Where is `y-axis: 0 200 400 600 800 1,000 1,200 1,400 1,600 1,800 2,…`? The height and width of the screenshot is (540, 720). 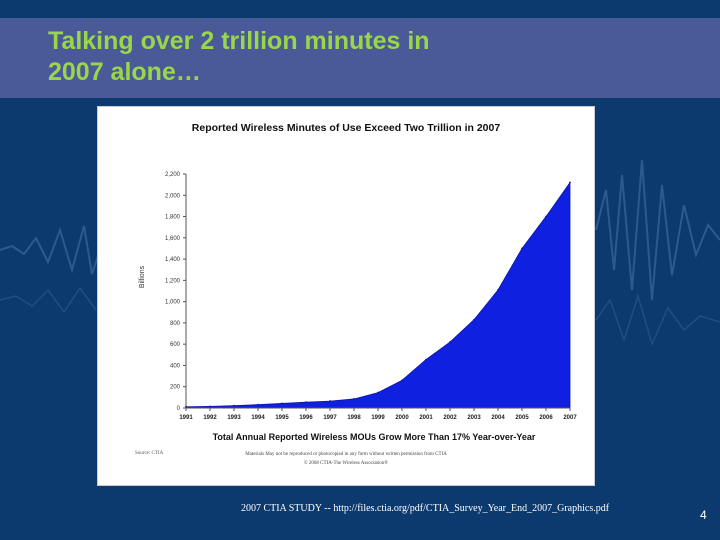
y-axis: 0 200 400 600 800 1,000 1,200 1,400 1,600 1,800 2,… is located at coordinates (176, 292).